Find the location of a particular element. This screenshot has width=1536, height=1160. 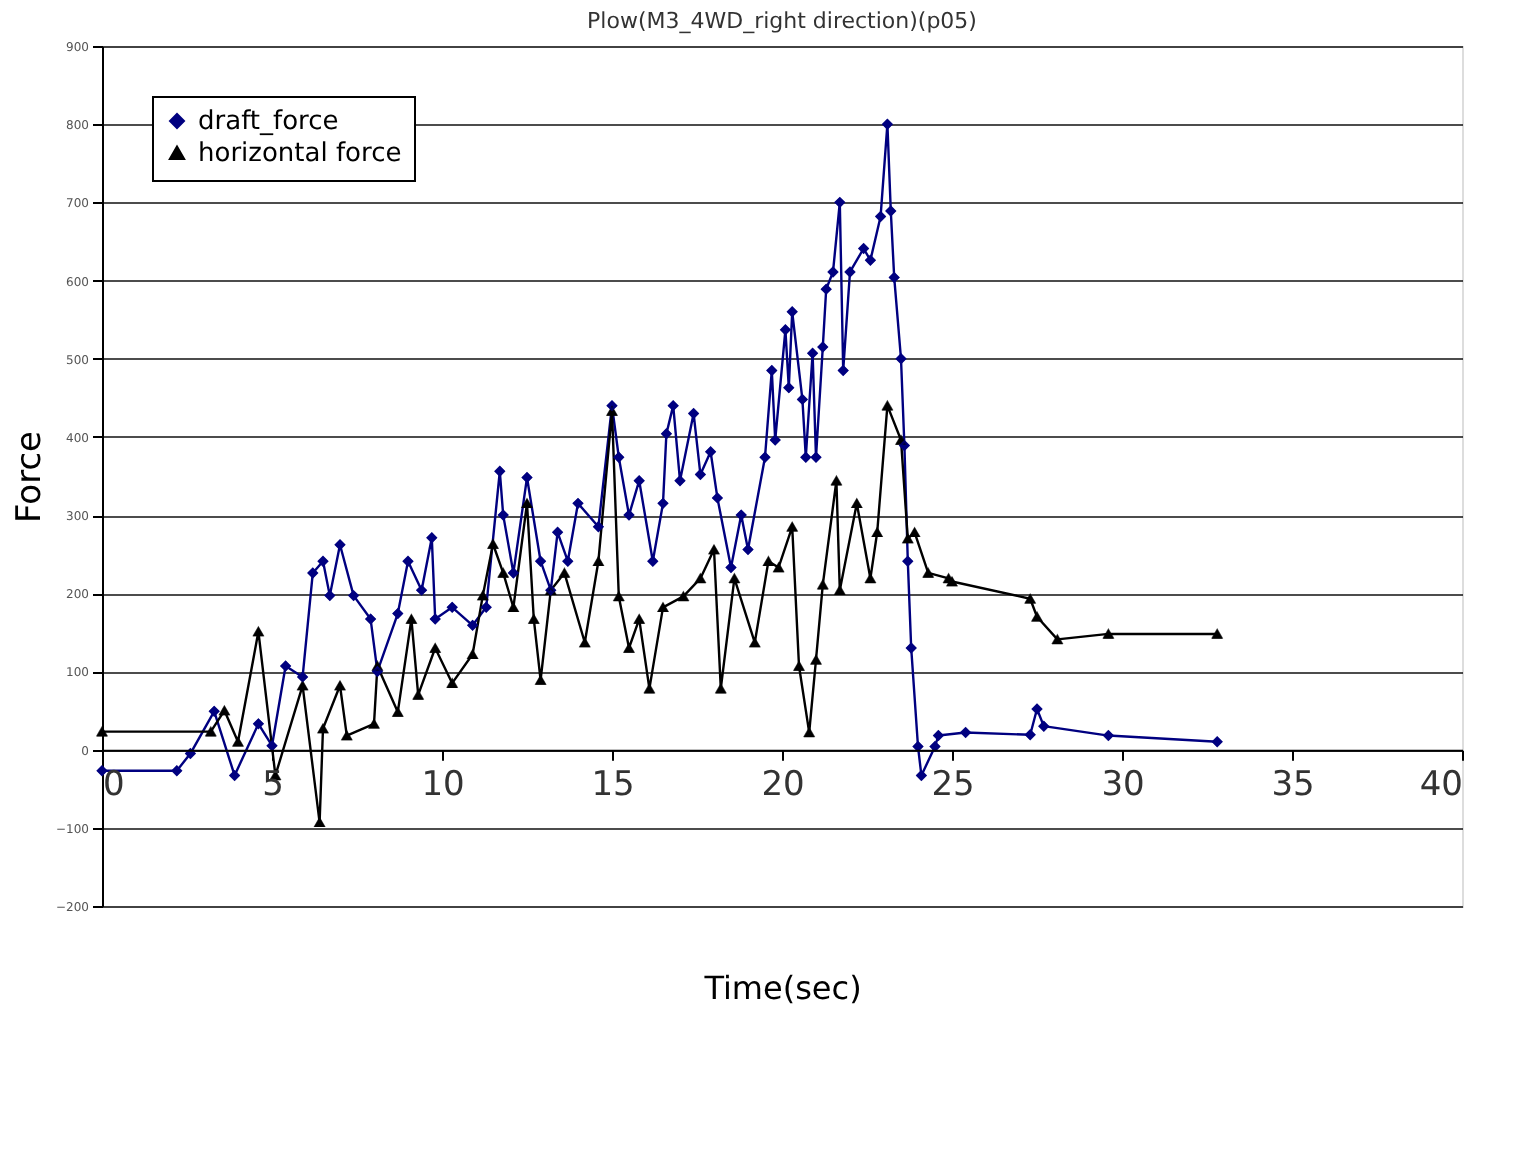

chart-title: Plow(M3_4WD_right direction)(p05) is located at coordinates (782, 21).